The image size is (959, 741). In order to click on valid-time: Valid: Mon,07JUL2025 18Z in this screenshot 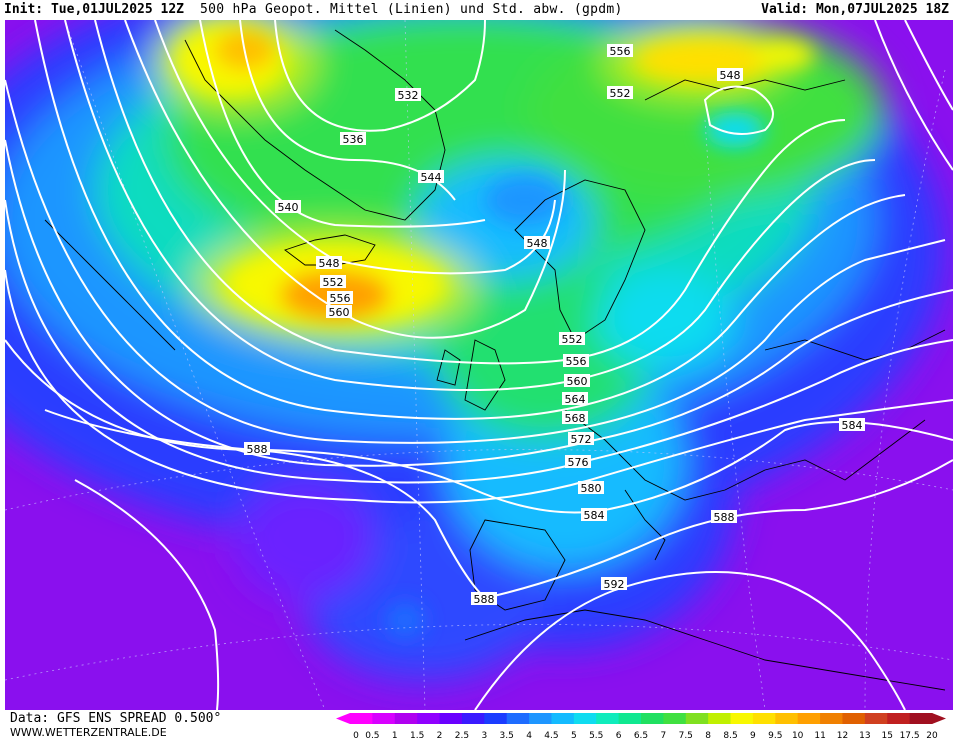, I will do `click(855, 9)`.